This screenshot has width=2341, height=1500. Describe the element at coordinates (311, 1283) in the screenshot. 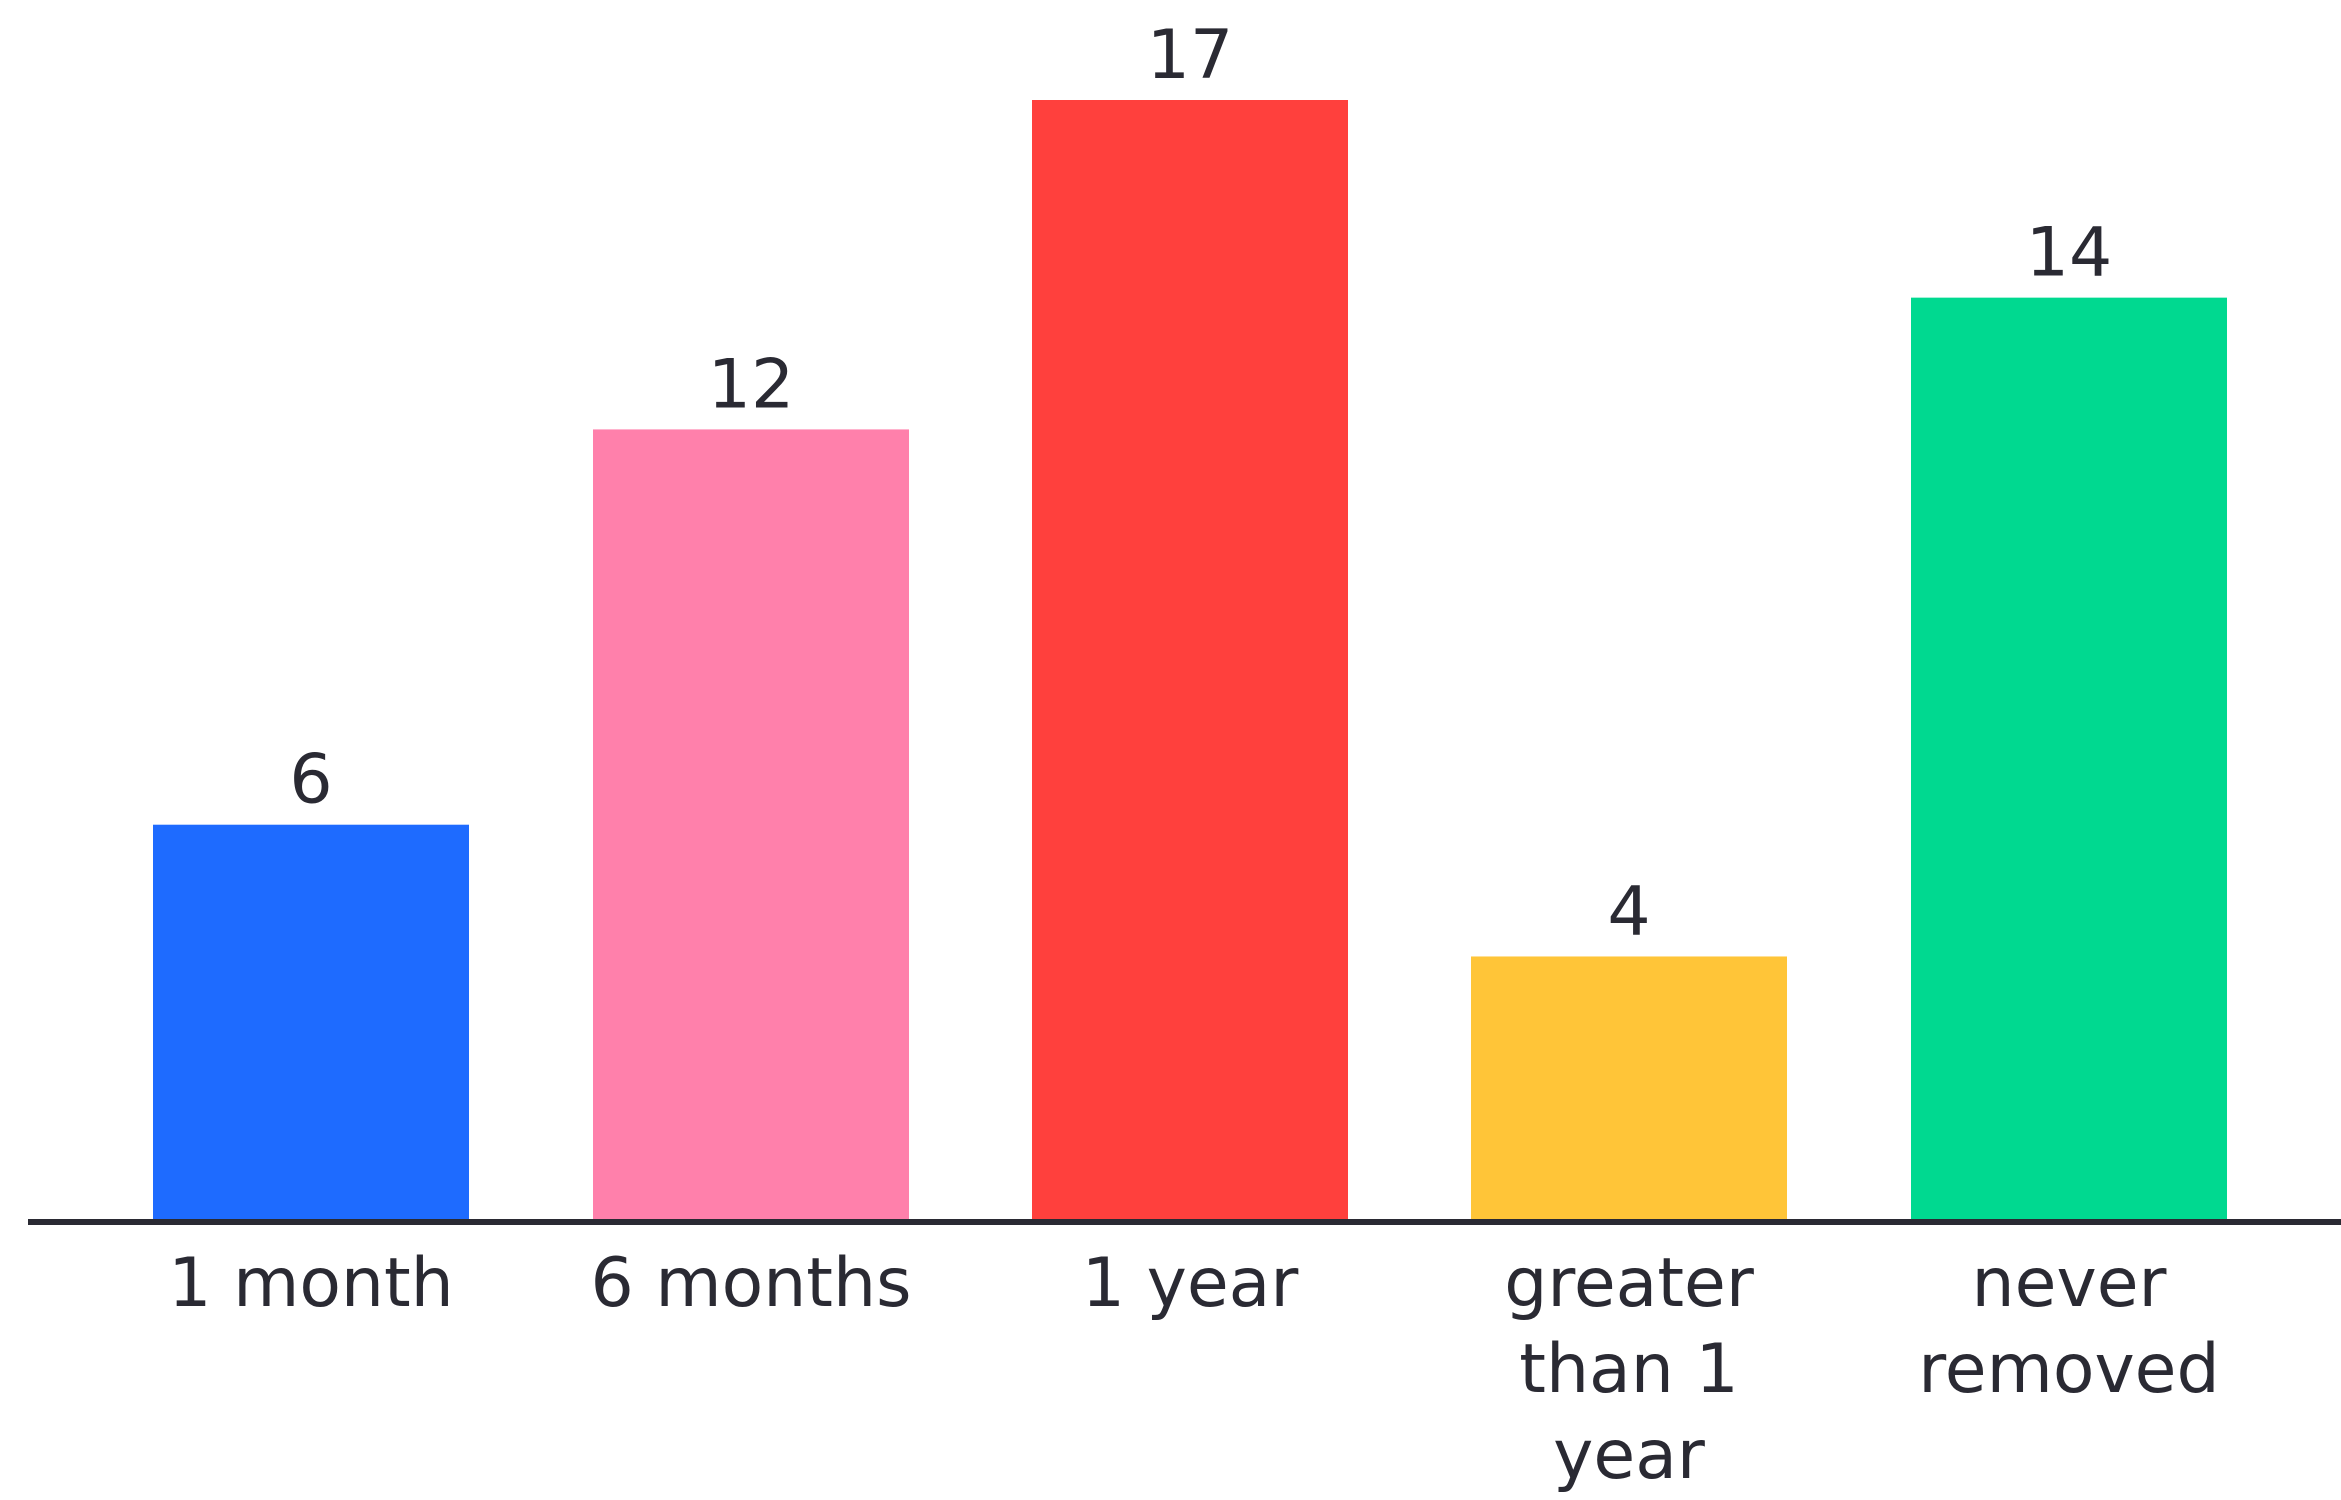

I see `x-tick-label: 1 month` at that location.